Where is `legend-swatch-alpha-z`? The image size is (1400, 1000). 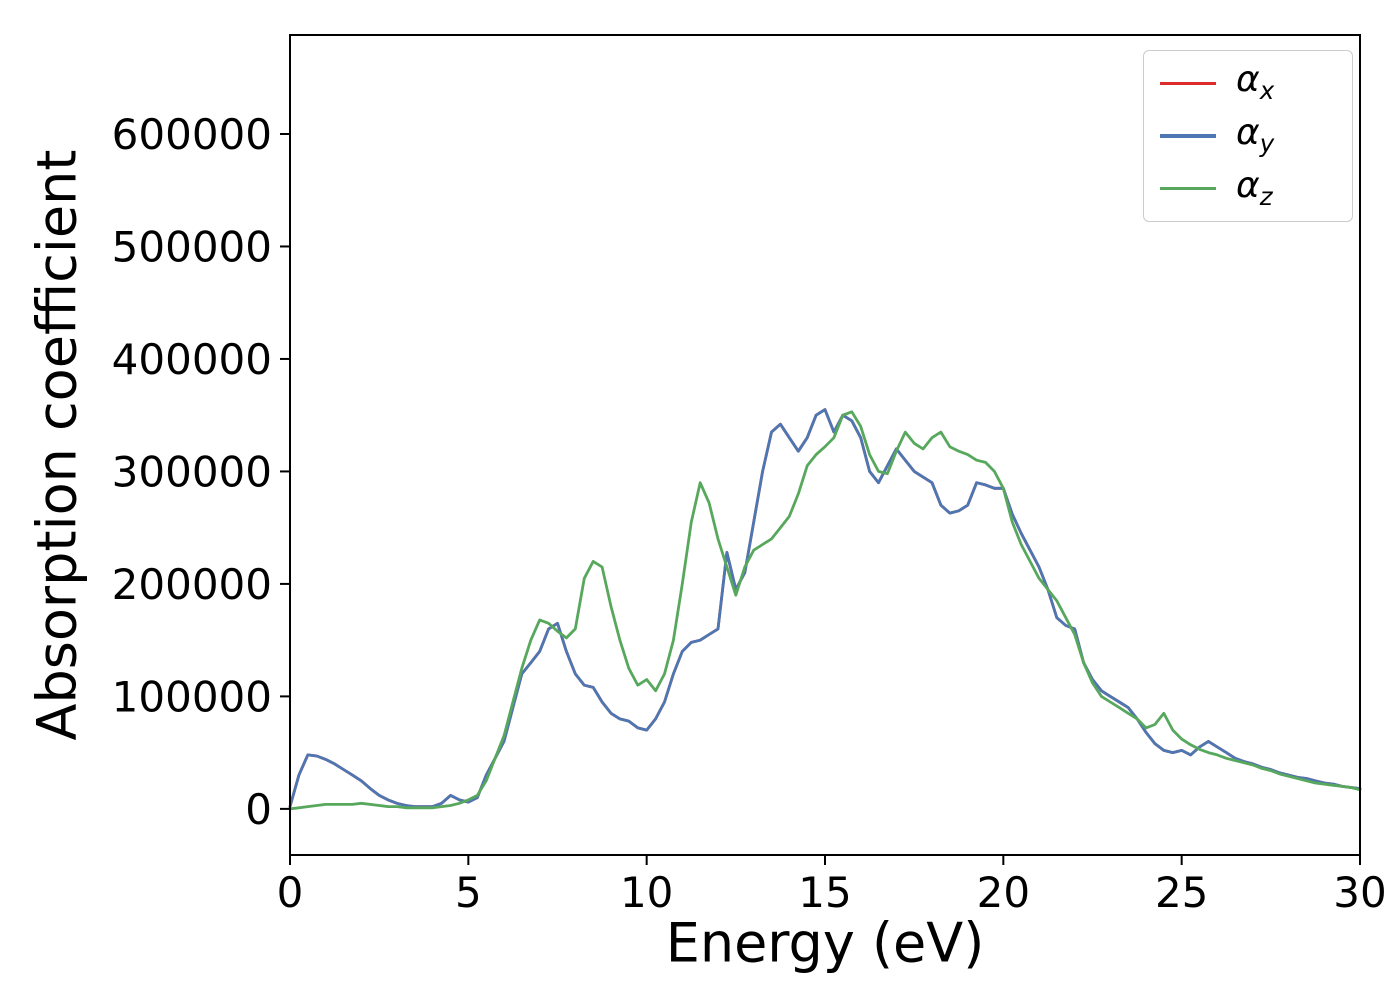 legend-swatch-alpha-z is located at coordinates (1188, 188).